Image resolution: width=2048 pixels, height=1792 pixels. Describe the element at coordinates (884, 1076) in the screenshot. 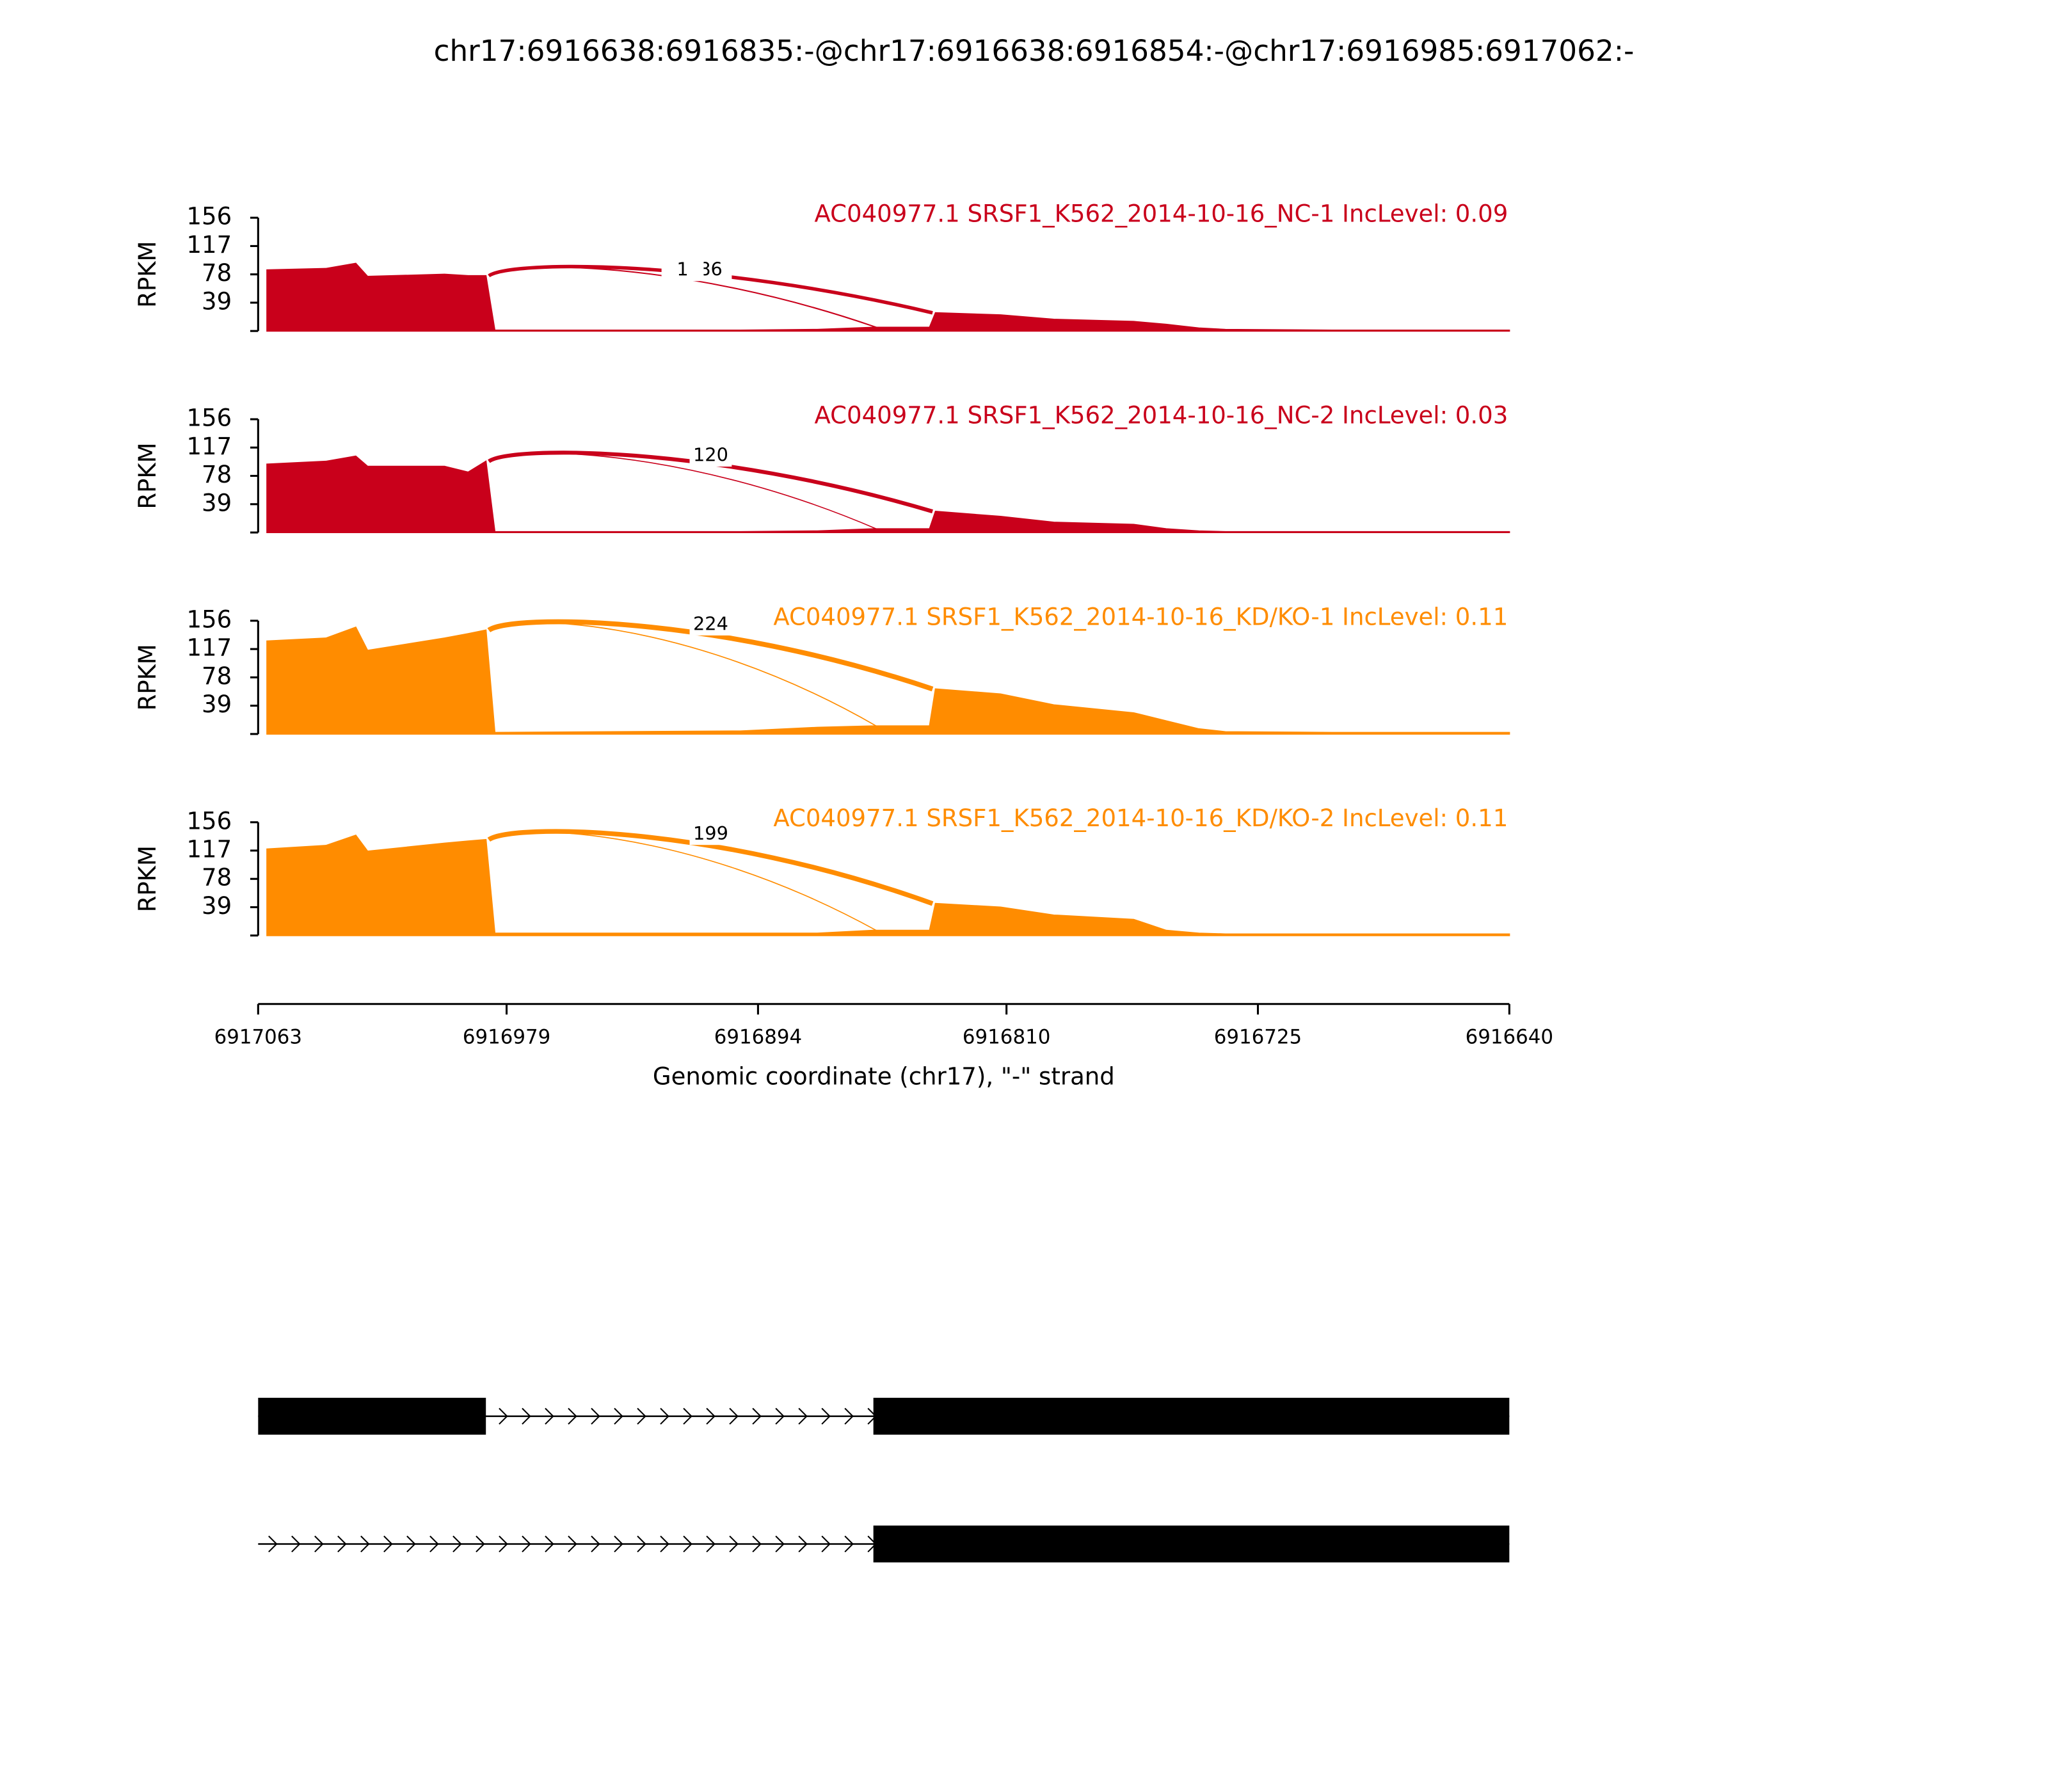

I see `x-axis-label: Genomic coordinate (chr17), "-" strand` at that location.